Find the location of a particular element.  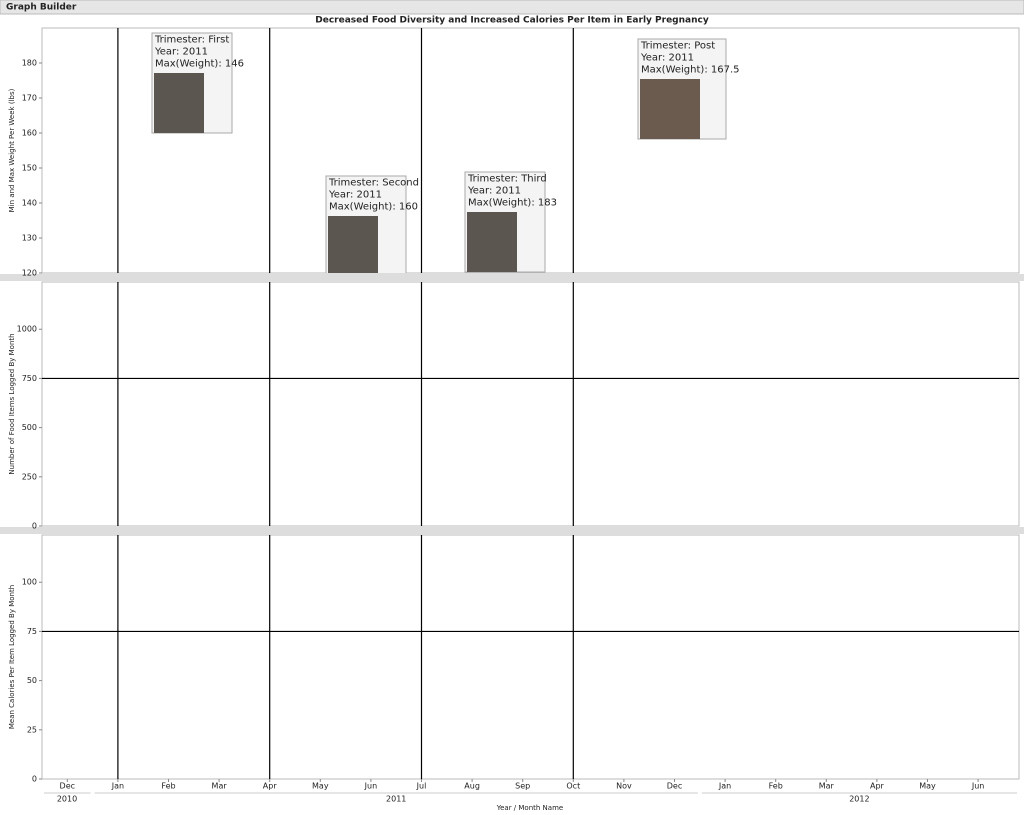

y-axis-label: Min and Max Weight Per Week (lbs) is located at coordinates (12, 150).